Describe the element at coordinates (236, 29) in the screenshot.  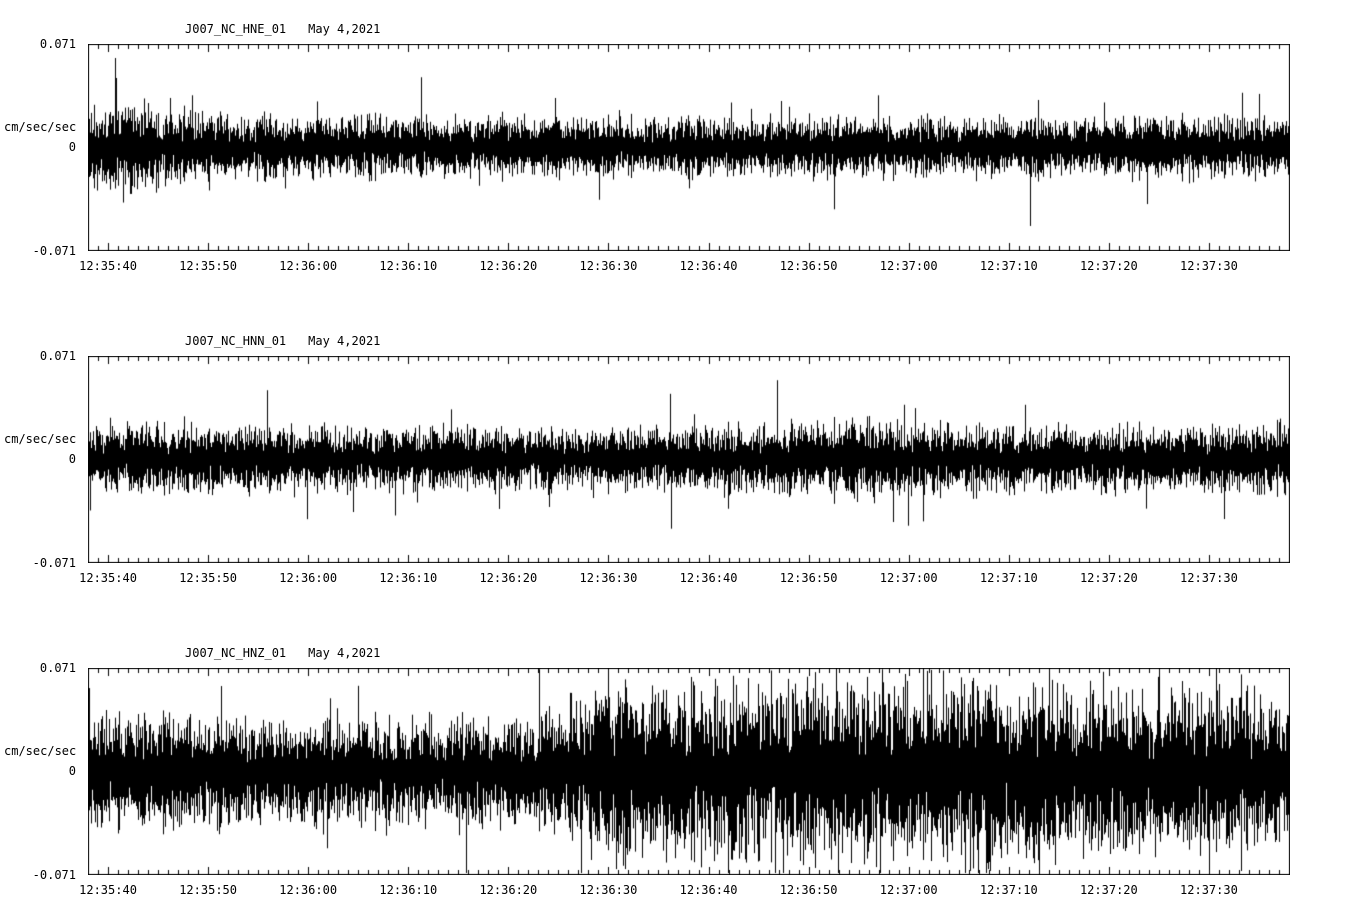
I see `station-channel-label: J007_NC_HNE_01` at that location.